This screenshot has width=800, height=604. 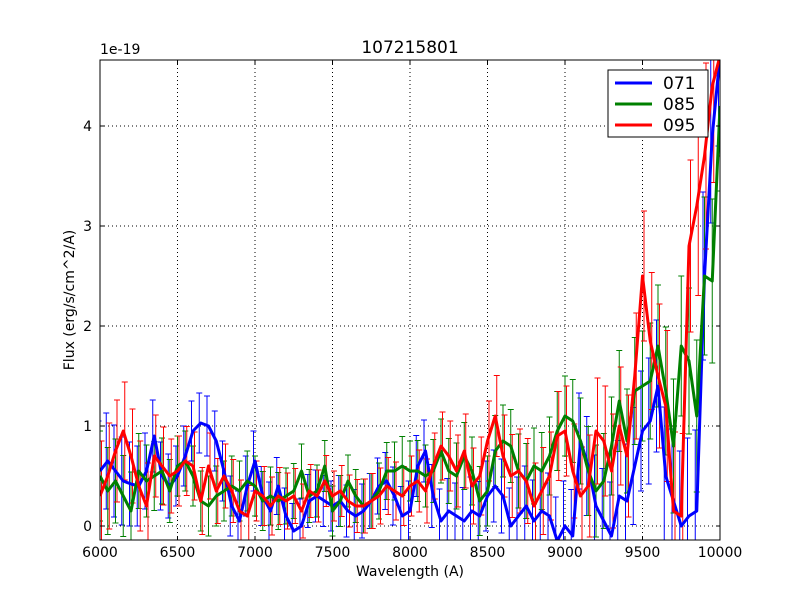 I want to click on legend-label-085: 085, so click(x=679, y=105).